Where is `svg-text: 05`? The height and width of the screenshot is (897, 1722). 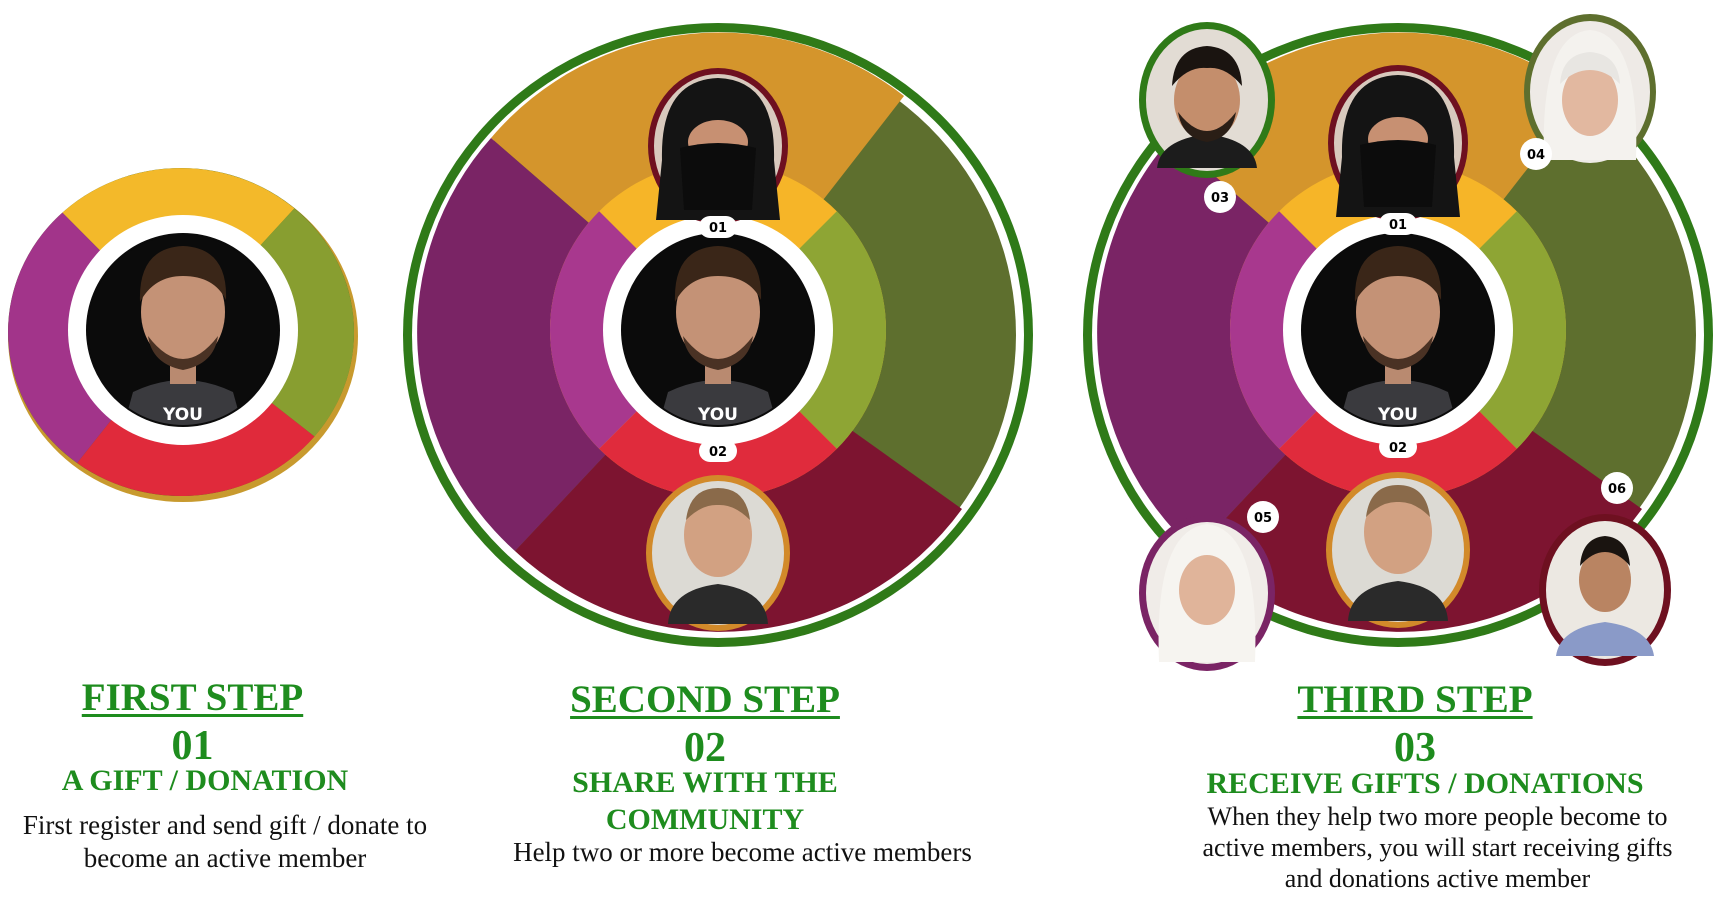 svg-text: 05 is located at coordinates (1263, 518).